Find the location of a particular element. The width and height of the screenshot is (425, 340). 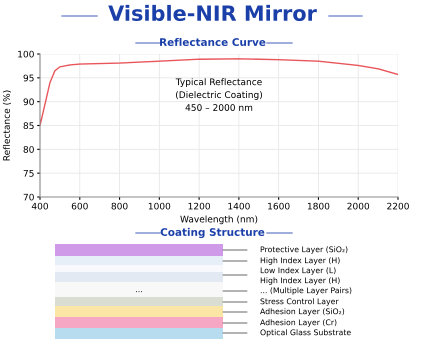

x-tick-label: 400 is located at coordinates (40, 206).